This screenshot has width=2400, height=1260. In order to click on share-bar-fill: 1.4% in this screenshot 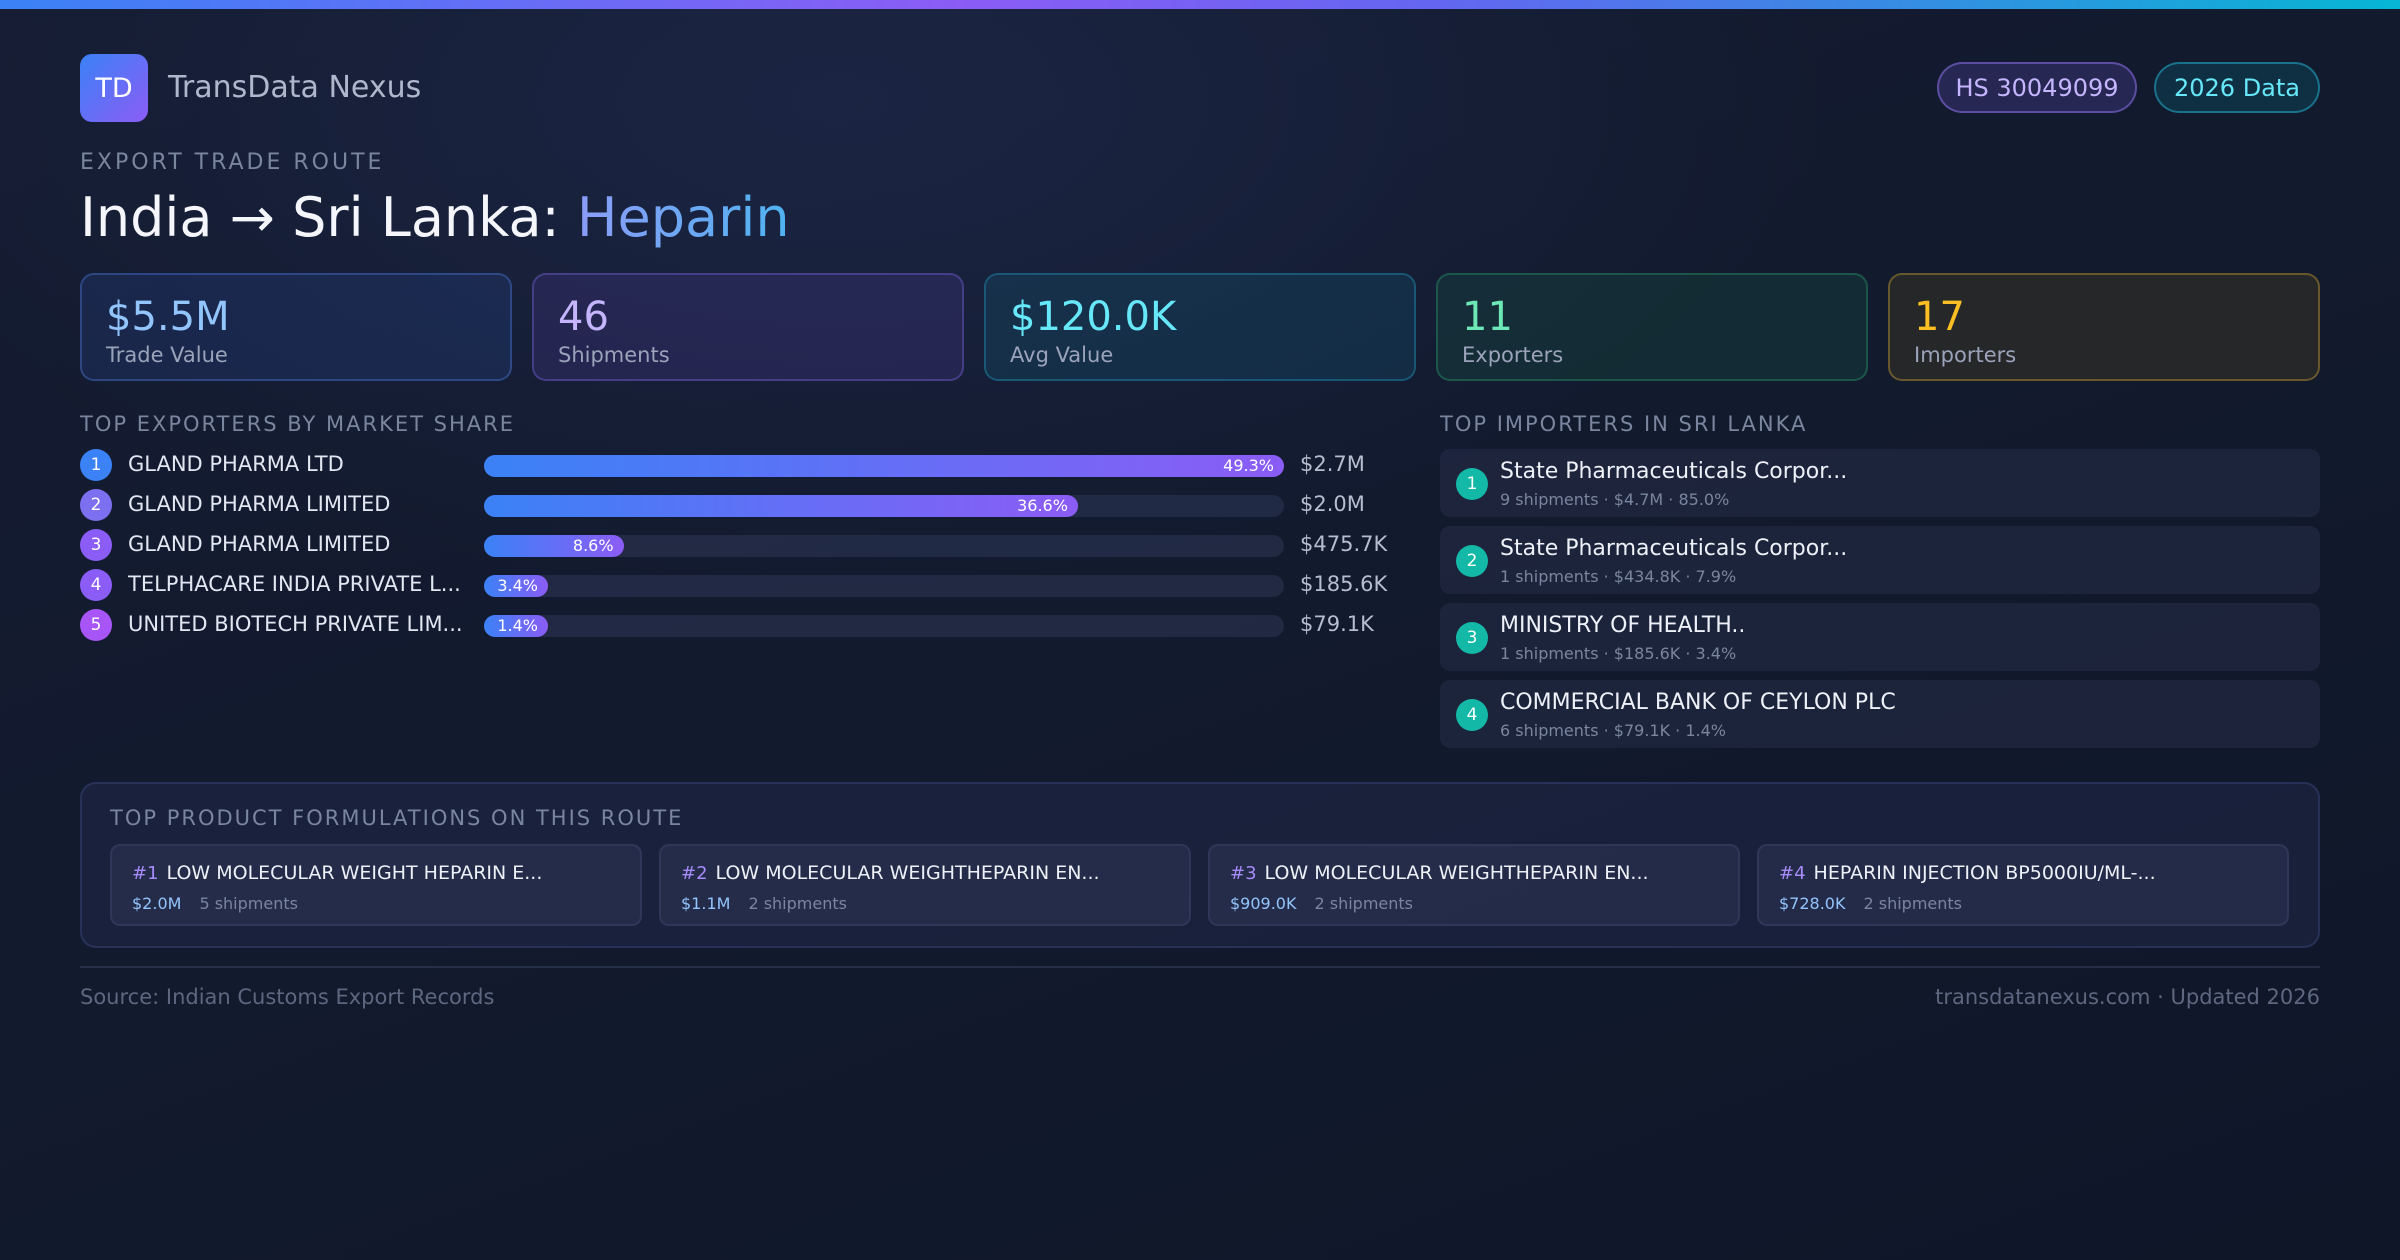, I will do `click(516, 626)`.